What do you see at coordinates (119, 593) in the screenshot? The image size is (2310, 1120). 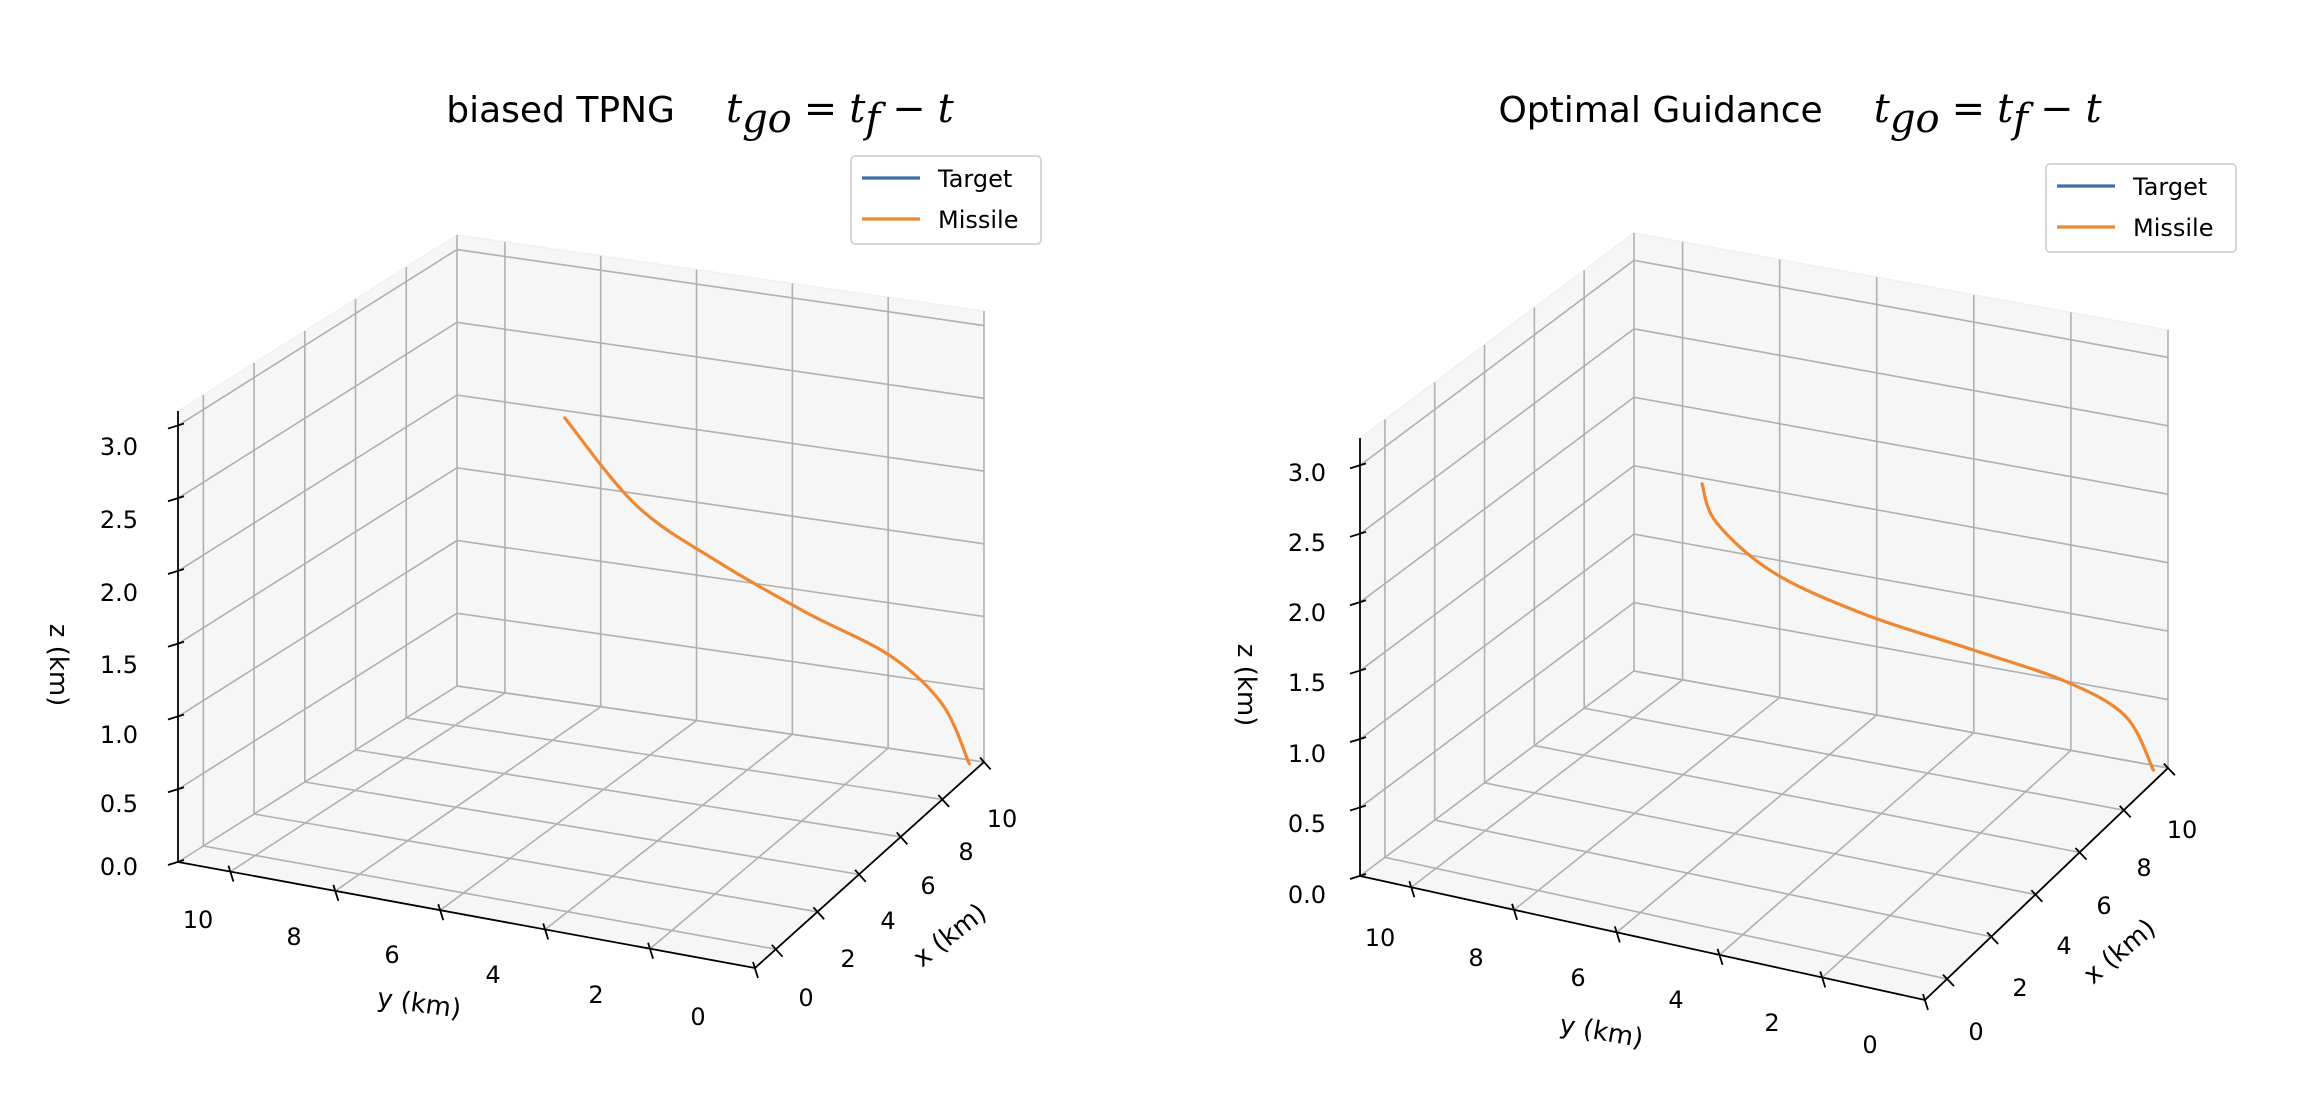 I see `z-tick-label: 2.0` at bounding box center [119, 593].